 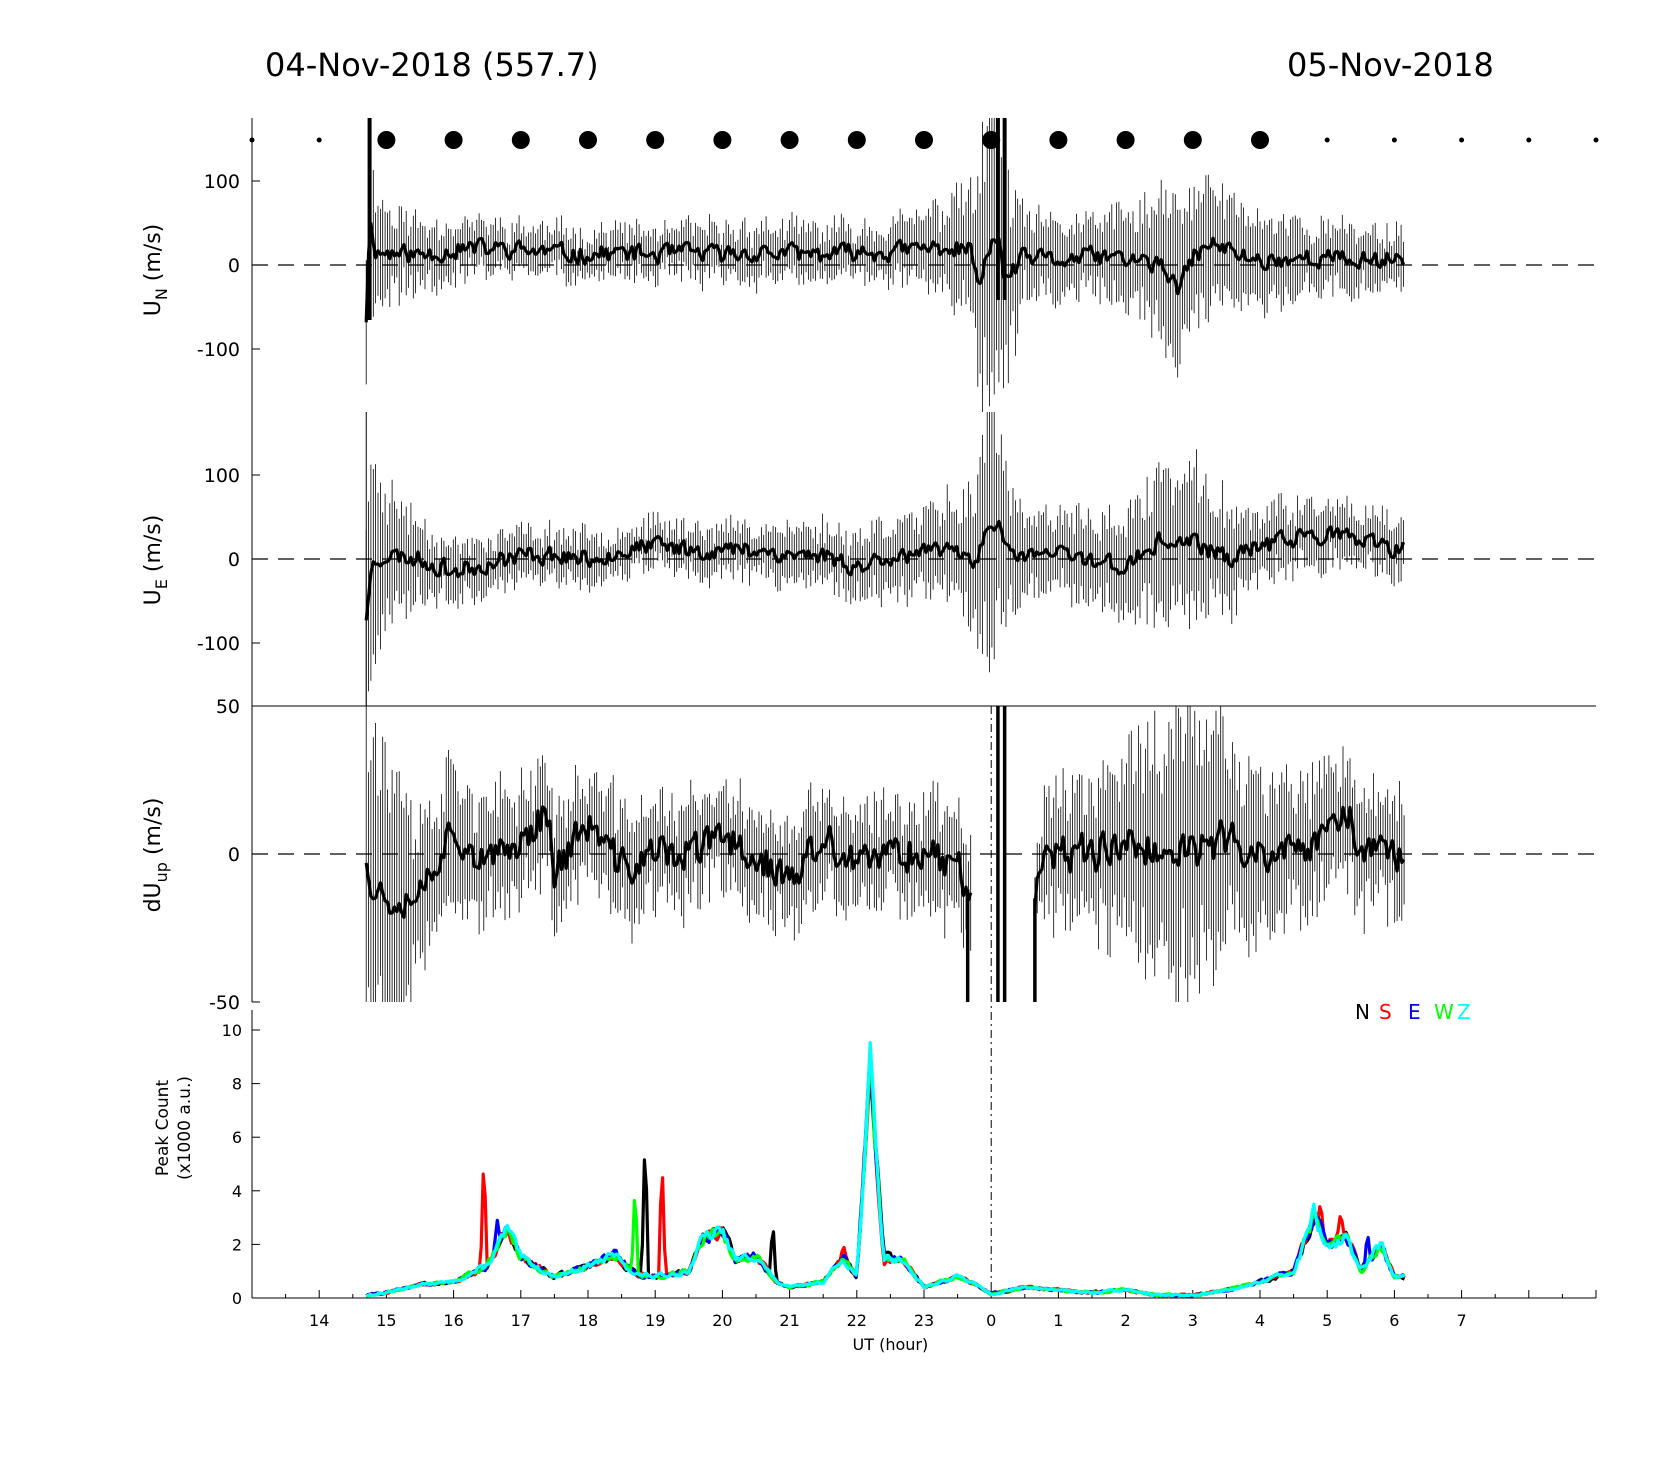 What do you see at coordinates (237, 1191) in the screenshot?
I see `y-tick-label: 4` at bounding box center [237, 1191].